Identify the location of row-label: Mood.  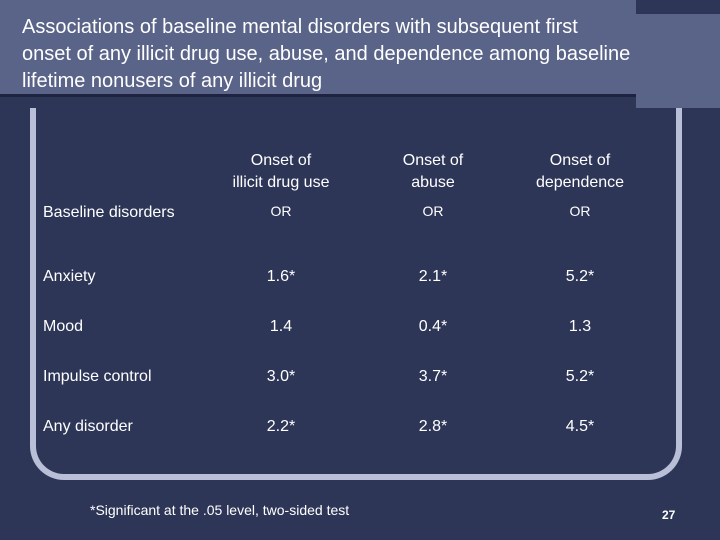
(63, 326).